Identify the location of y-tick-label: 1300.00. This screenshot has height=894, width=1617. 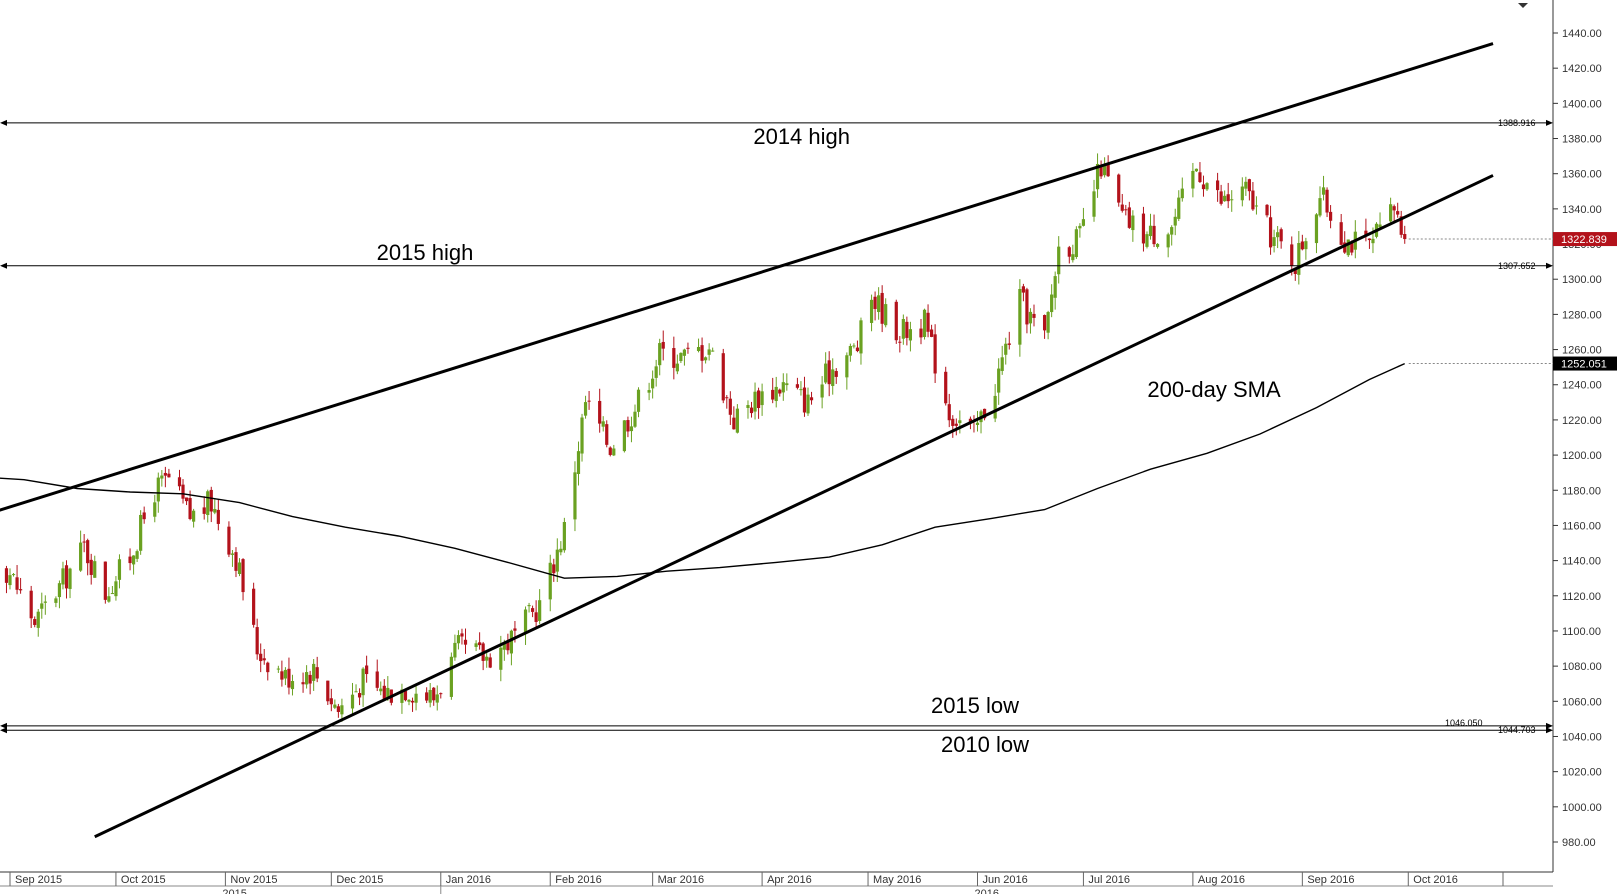
(1582, 280).